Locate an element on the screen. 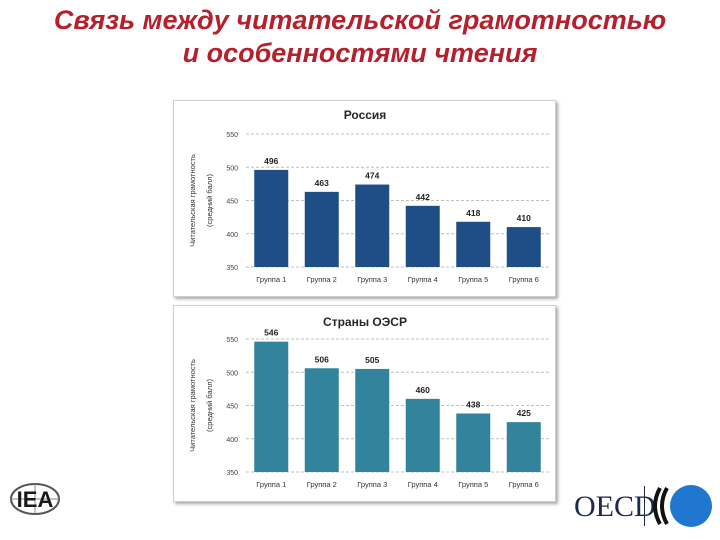  slide-title-line1: Связь между читательской грамотностью is located at coordinates (360, 20).